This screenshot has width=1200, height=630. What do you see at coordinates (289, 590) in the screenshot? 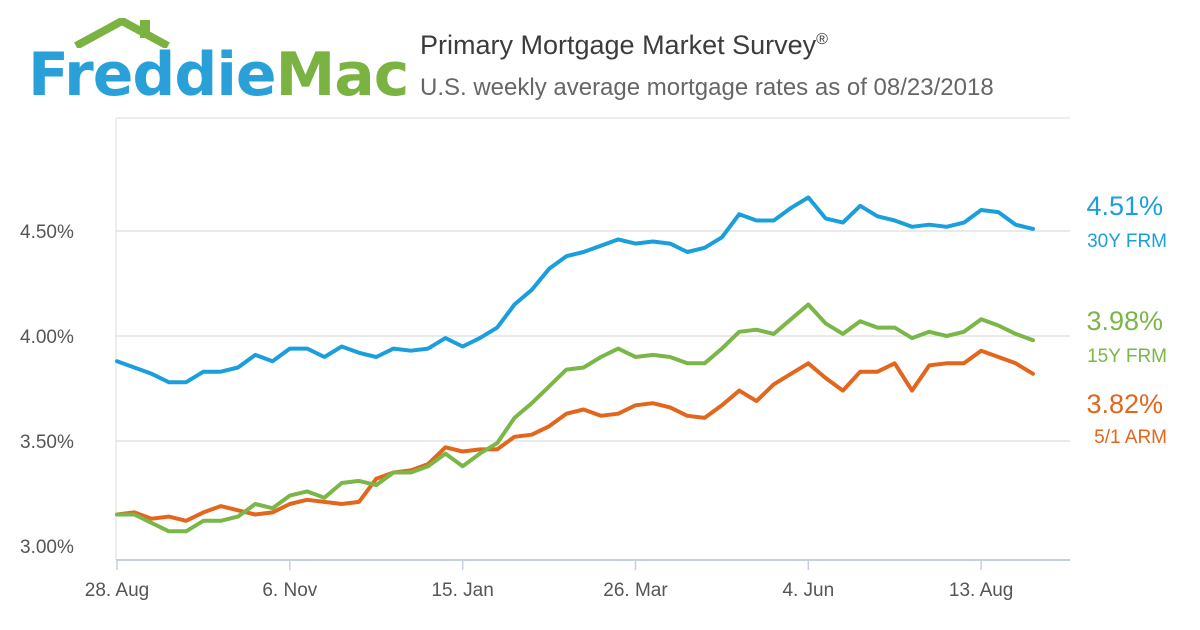
I see `x-tick-label: 6. Nov` at bounding box center [289, 590].